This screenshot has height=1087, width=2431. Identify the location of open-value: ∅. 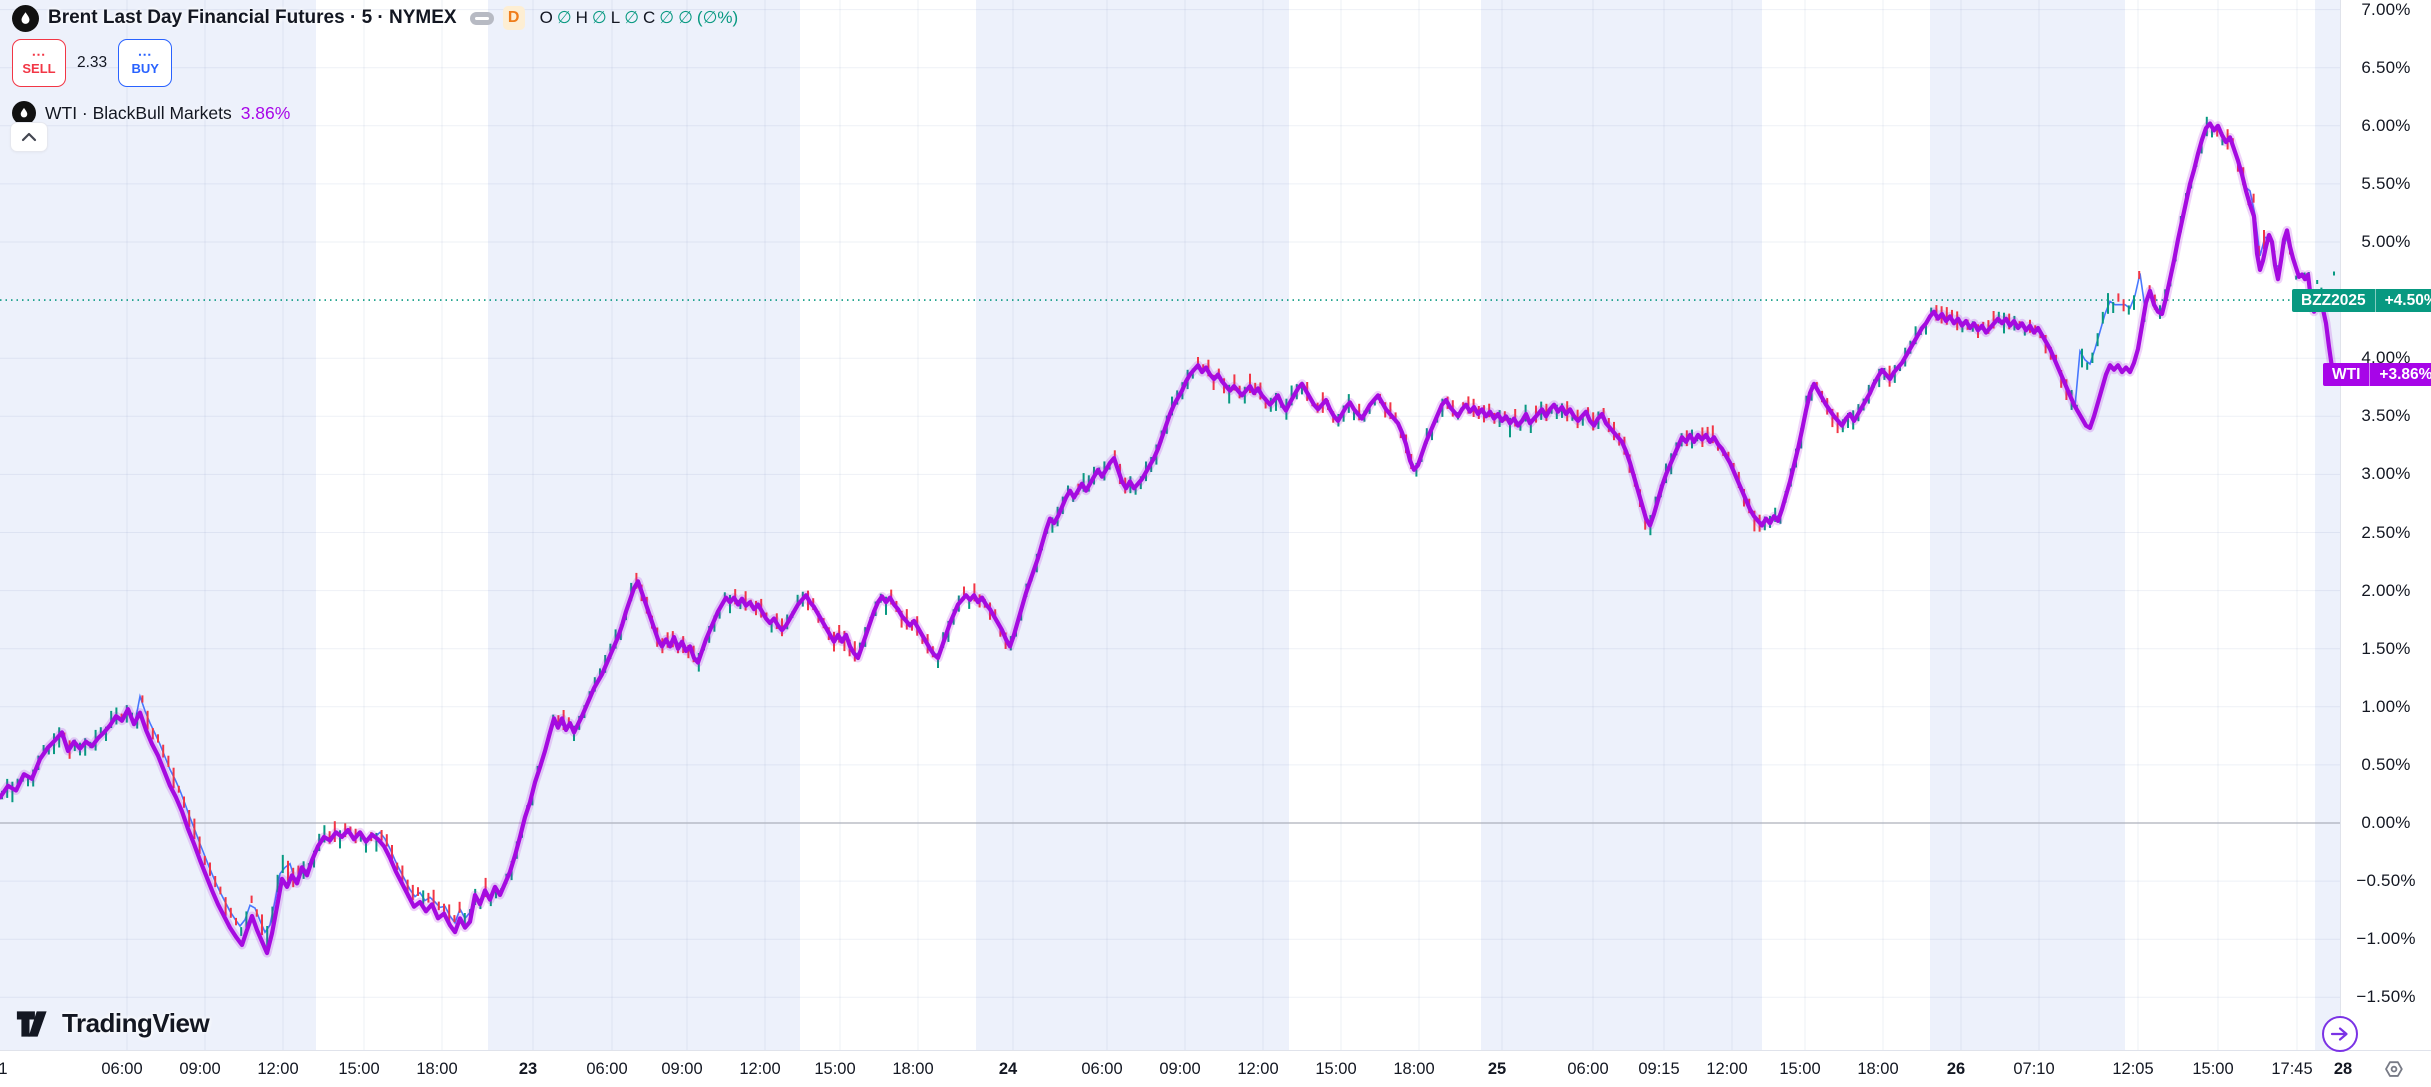
(564, 17).